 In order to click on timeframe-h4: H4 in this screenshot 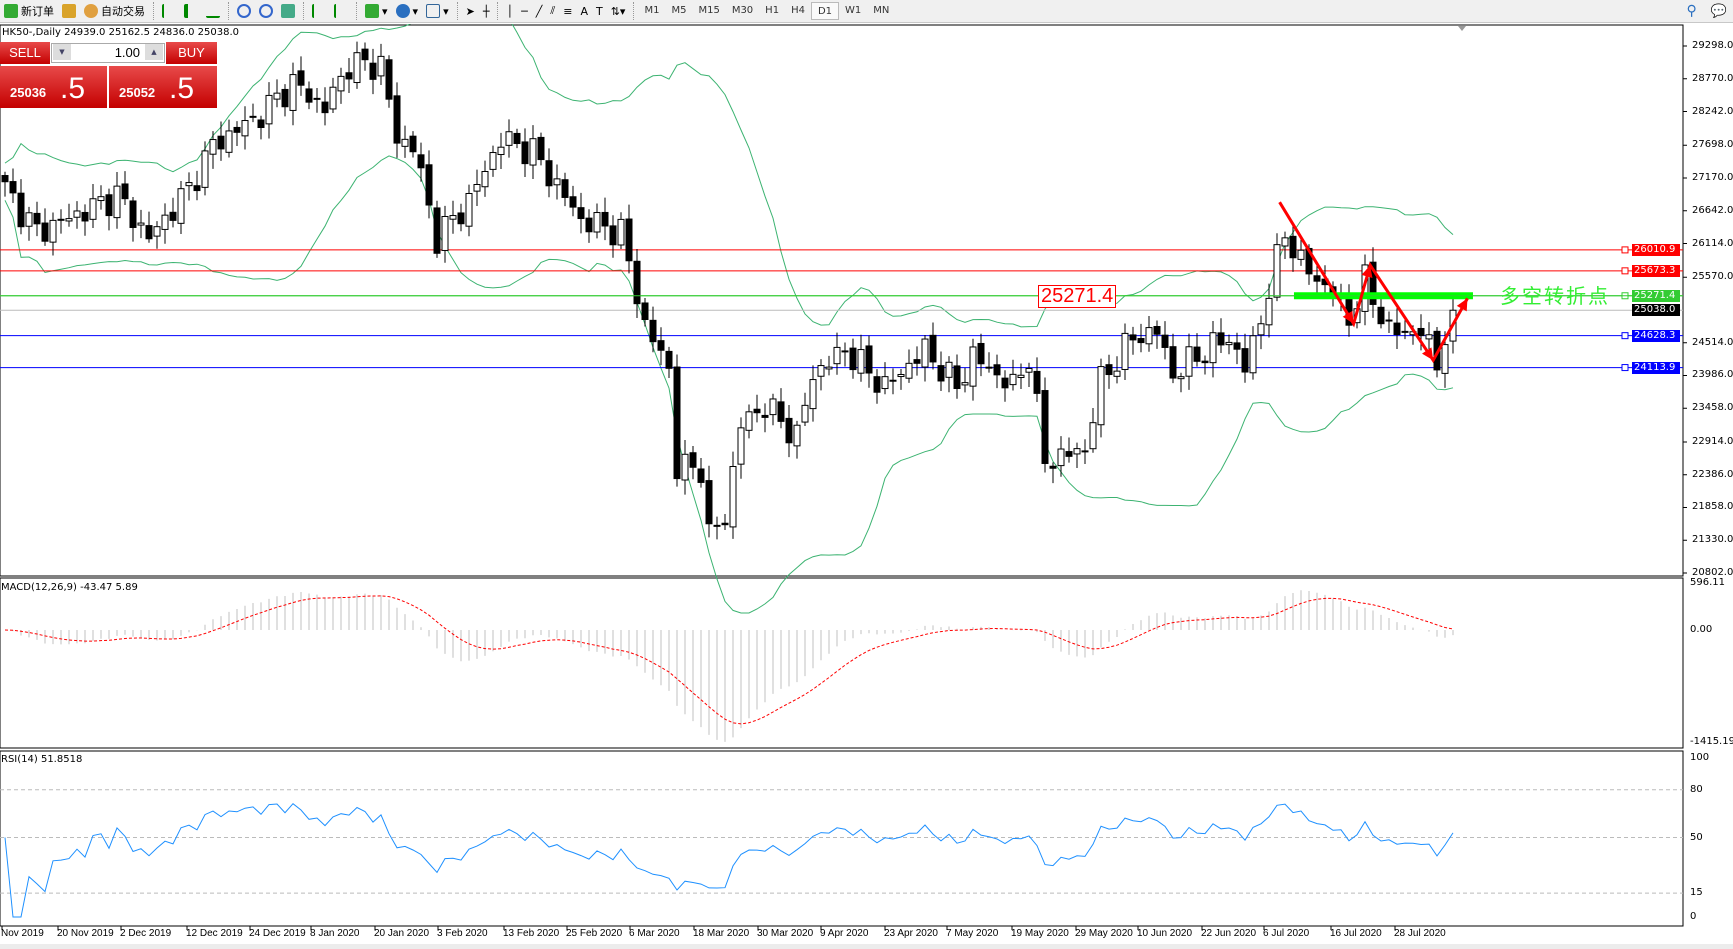, I will do `click(798, 10)`.